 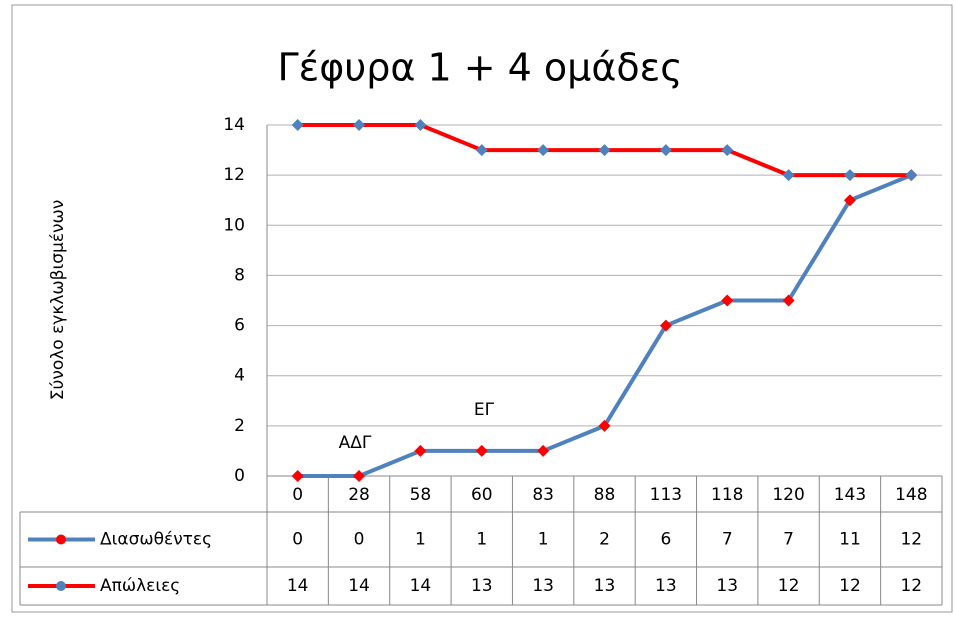 I want to click on annotation: ΕΓ, so click(x=484, y=410).